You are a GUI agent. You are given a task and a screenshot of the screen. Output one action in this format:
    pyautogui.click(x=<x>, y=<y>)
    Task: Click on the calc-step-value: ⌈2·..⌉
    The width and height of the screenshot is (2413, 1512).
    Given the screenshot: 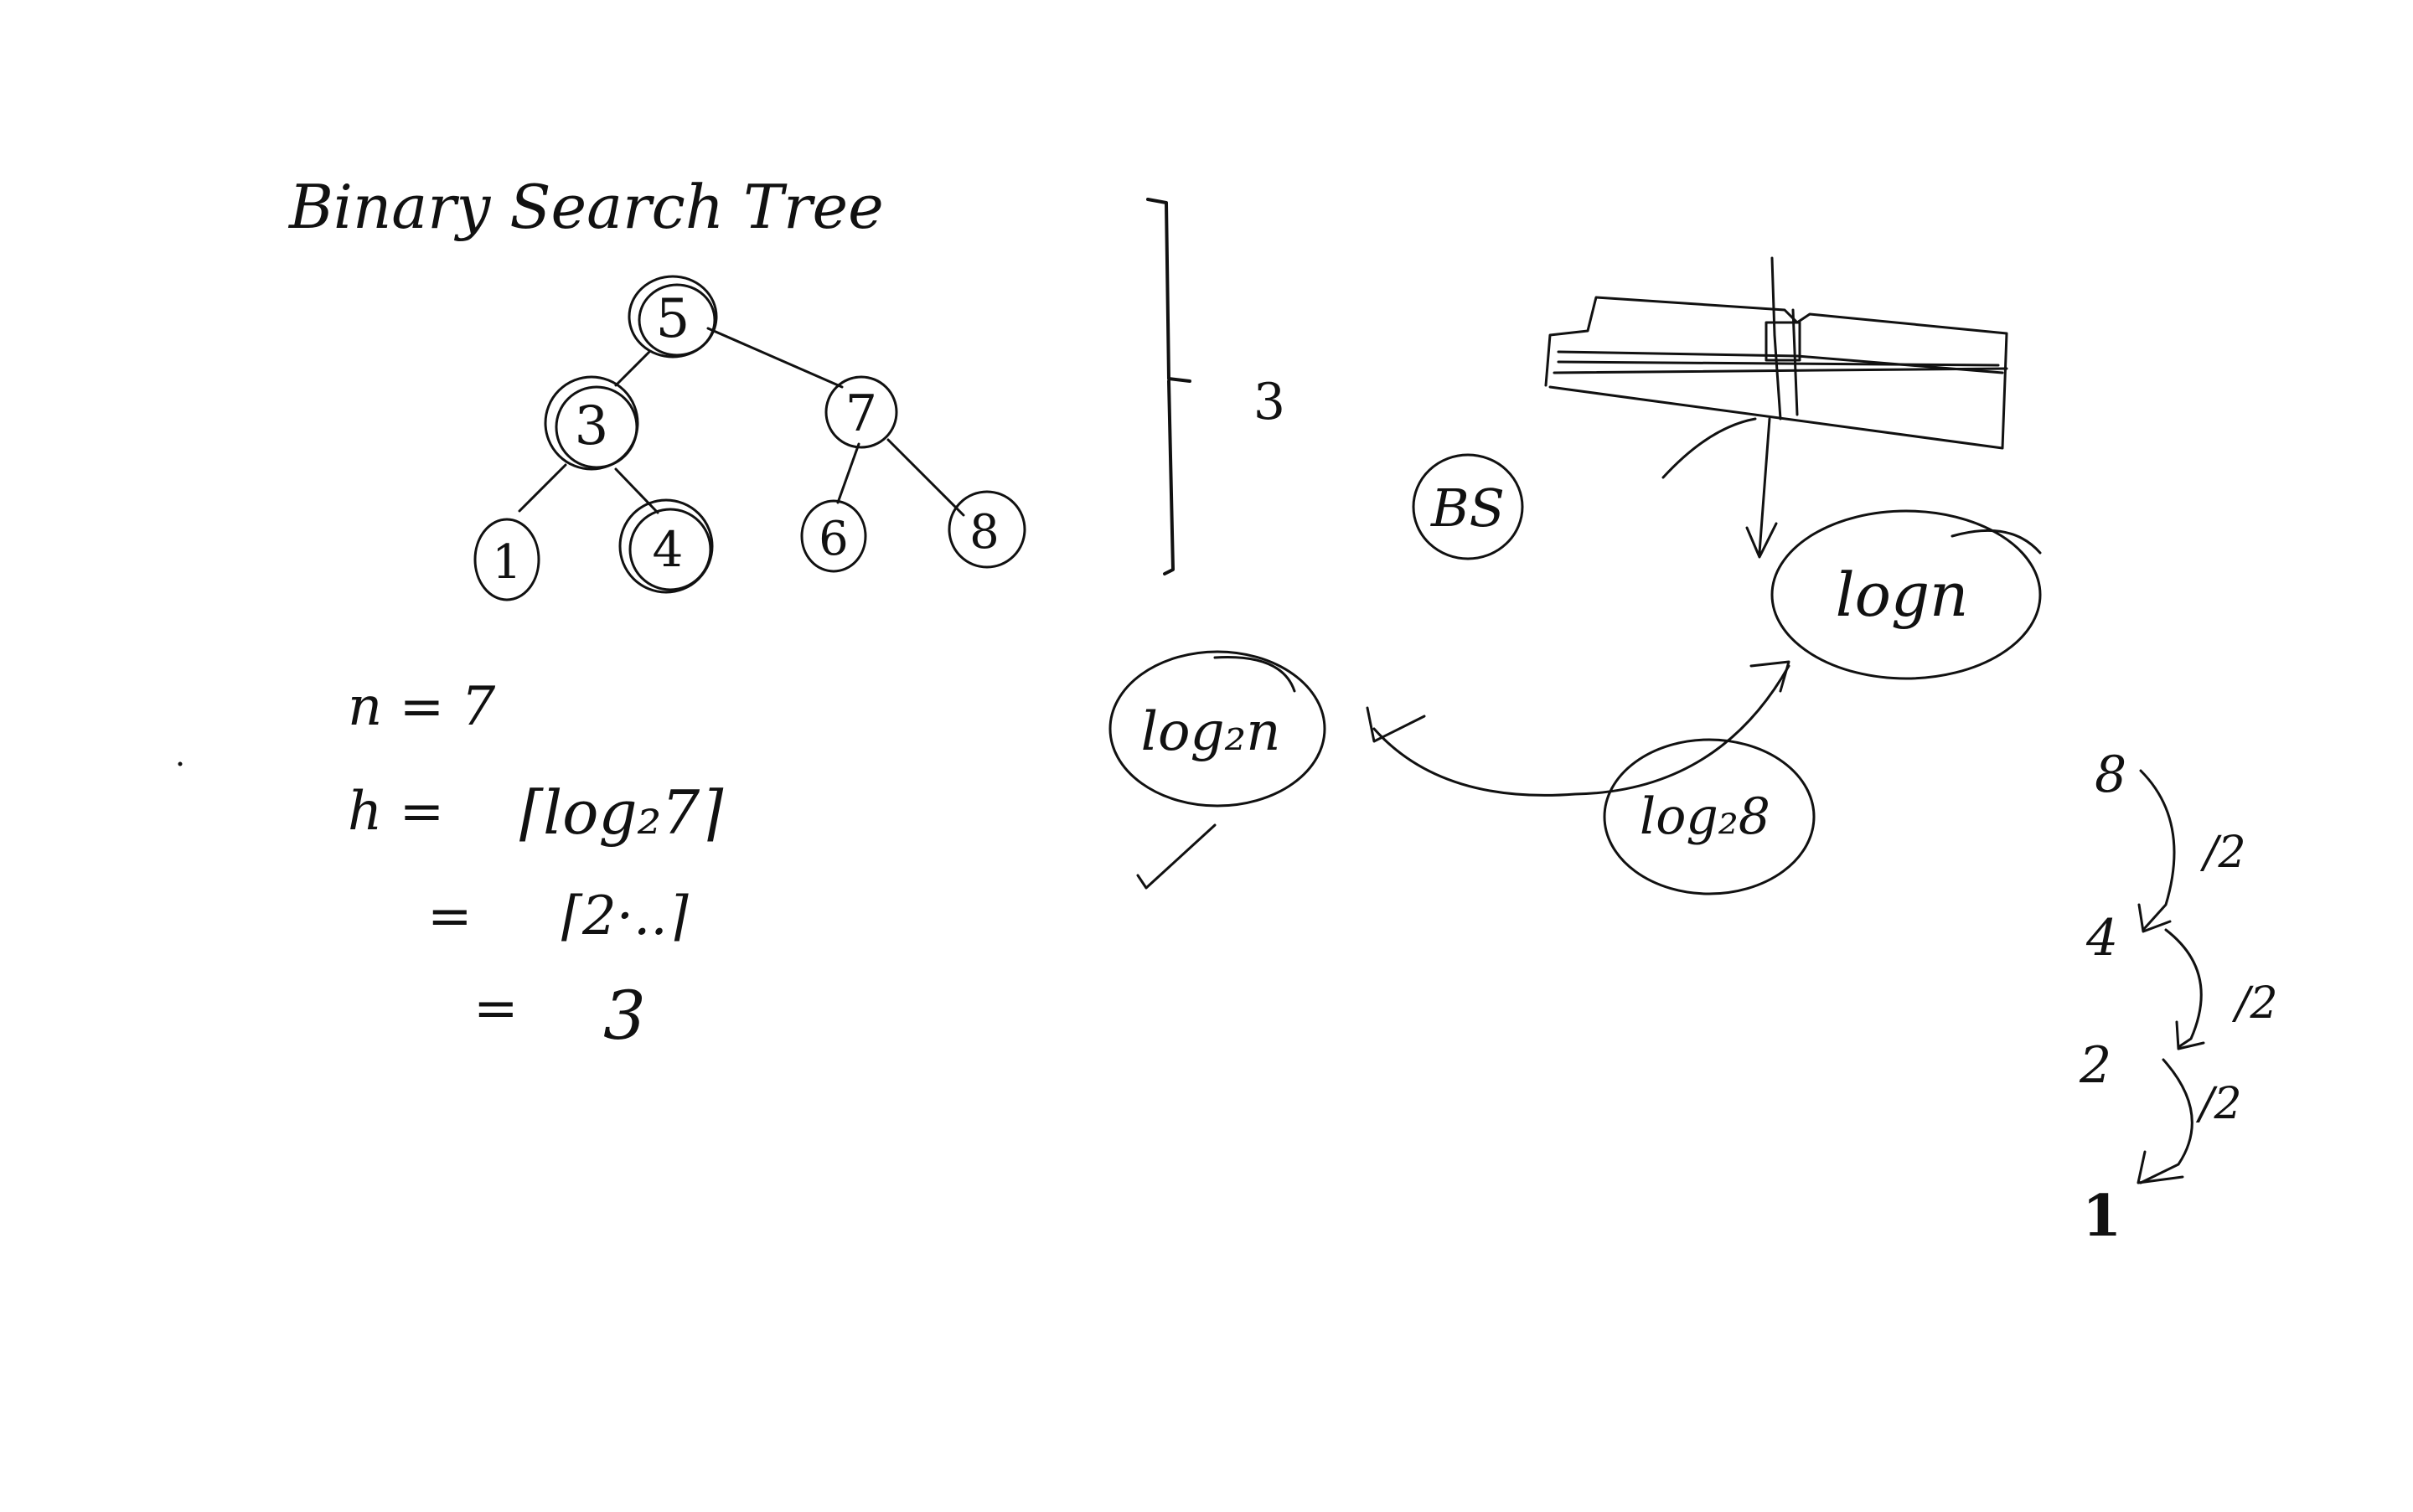 What is the action you would take?
    pyautogui.click(x=625, y=916)
    